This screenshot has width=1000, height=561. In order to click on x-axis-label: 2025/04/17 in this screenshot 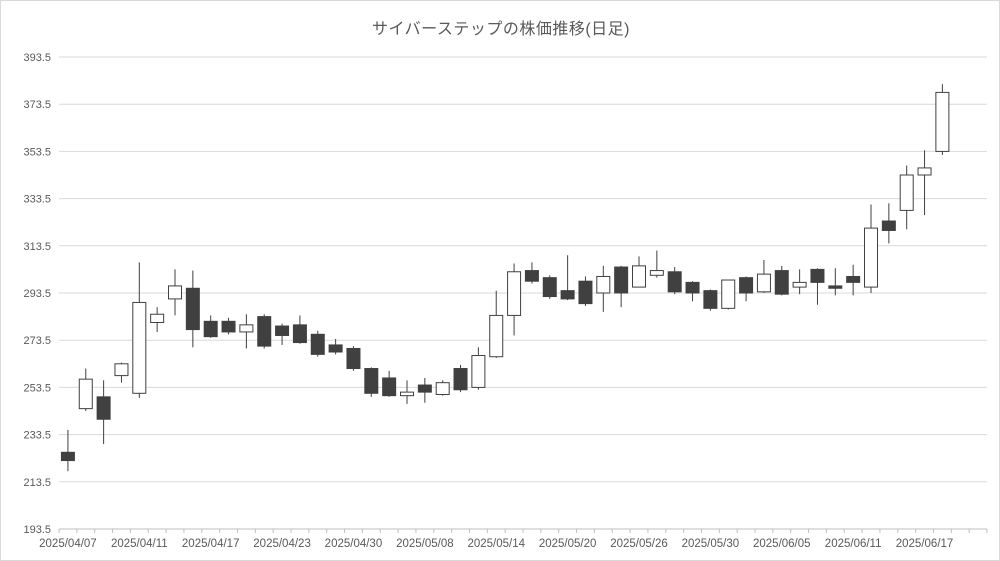, I will do `click(211, 544)`.